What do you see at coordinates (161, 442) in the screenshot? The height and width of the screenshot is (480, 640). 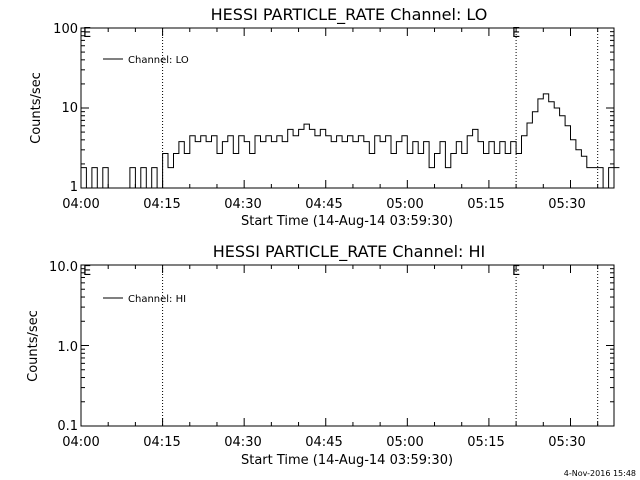 I see `hi-x-tick-label: 04:15` at bounding box center [161, 442].